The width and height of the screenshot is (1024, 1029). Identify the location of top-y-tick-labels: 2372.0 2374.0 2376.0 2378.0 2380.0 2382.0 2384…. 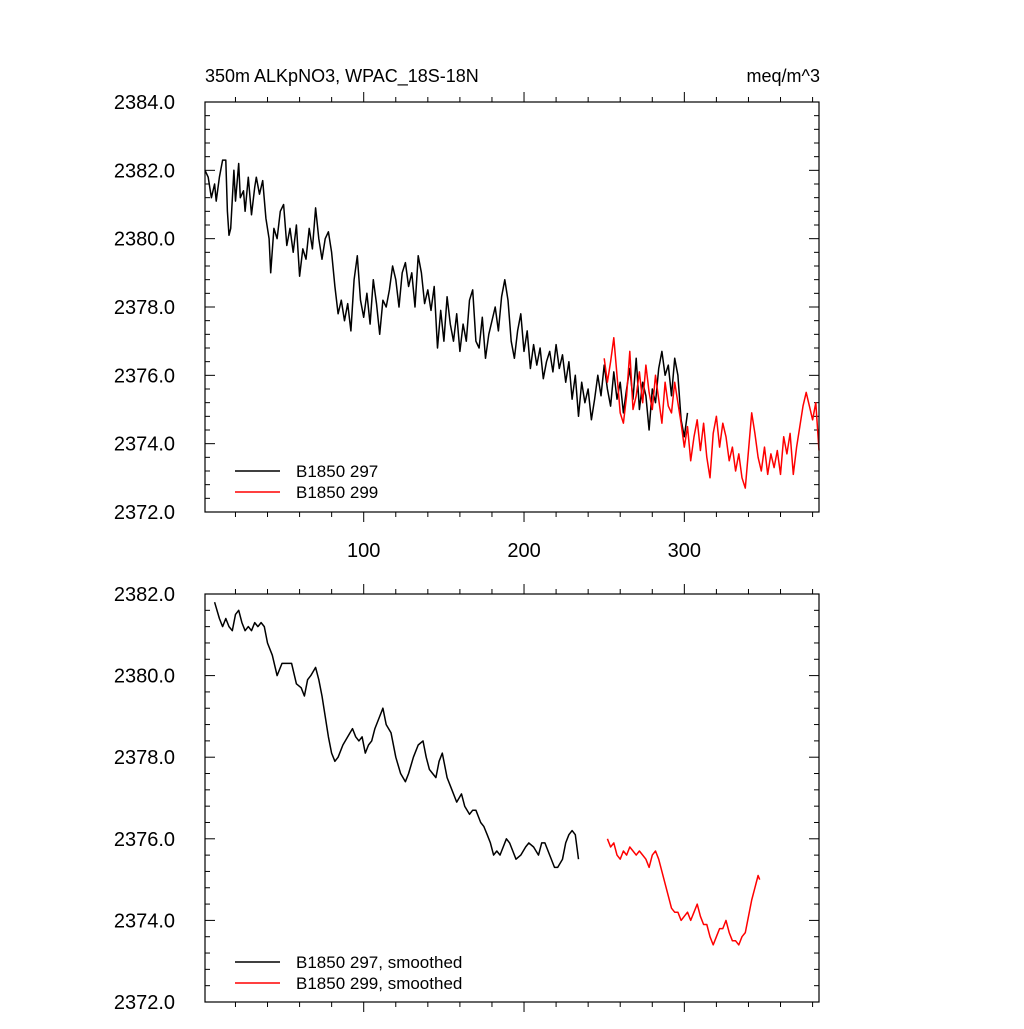
(144, 308).